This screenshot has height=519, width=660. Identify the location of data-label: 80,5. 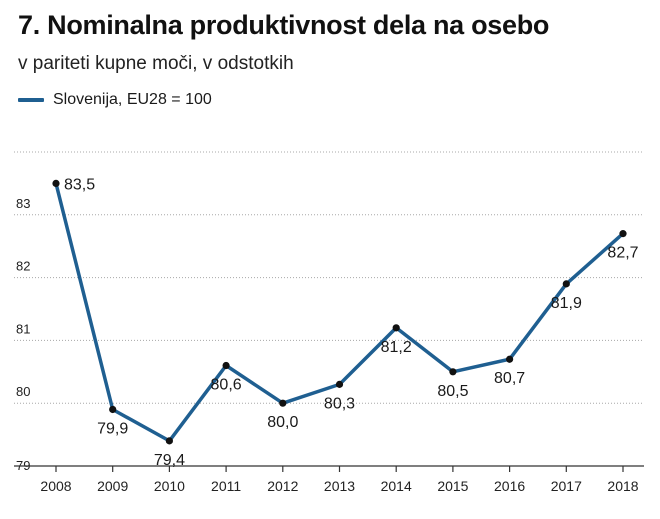
(452, 391).